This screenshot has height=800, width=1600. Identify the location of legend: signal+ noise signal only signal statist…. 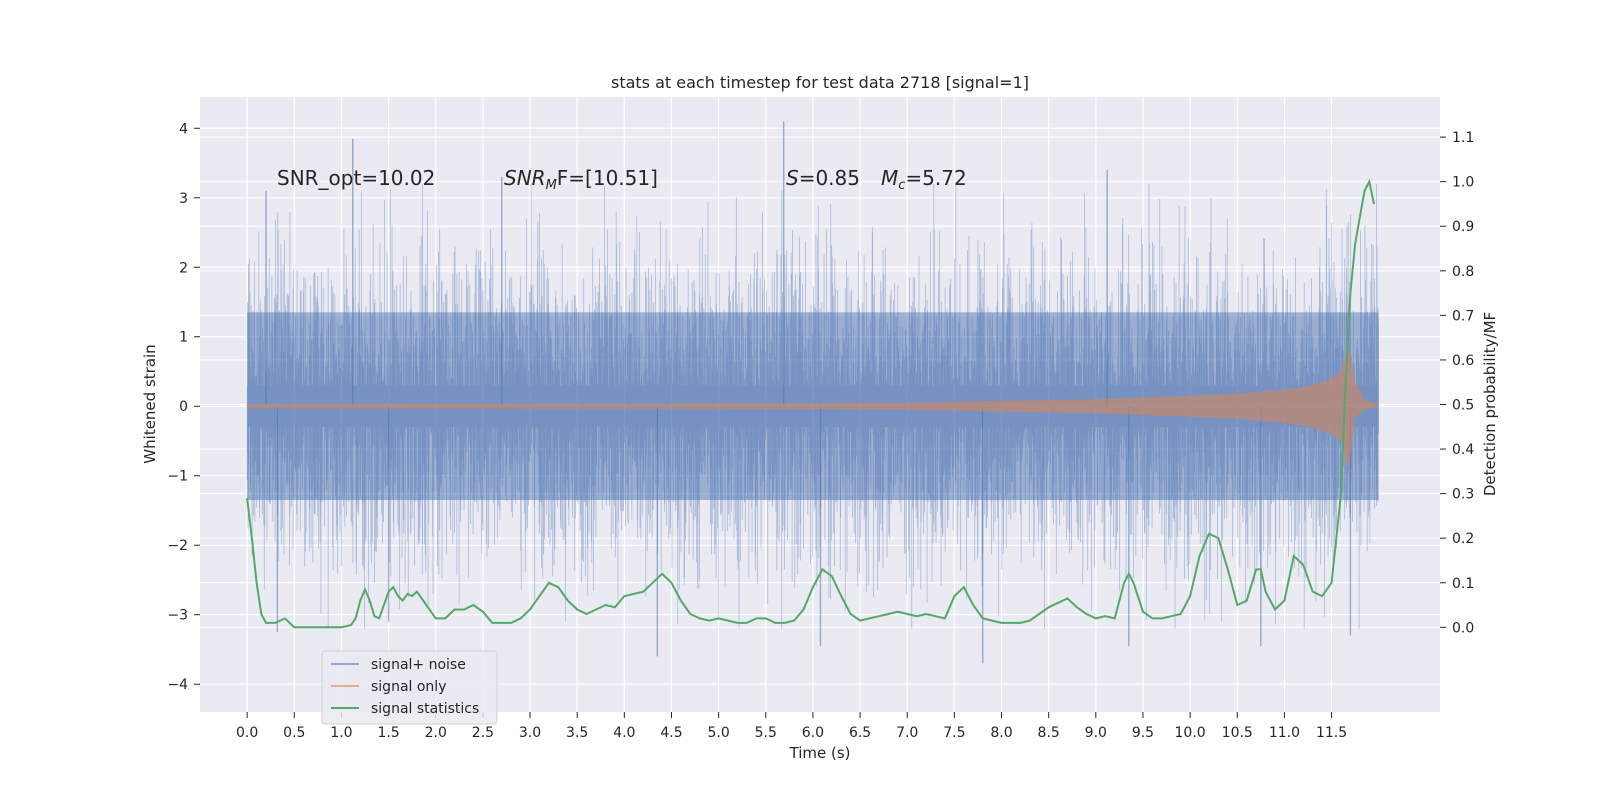
(409, 687).